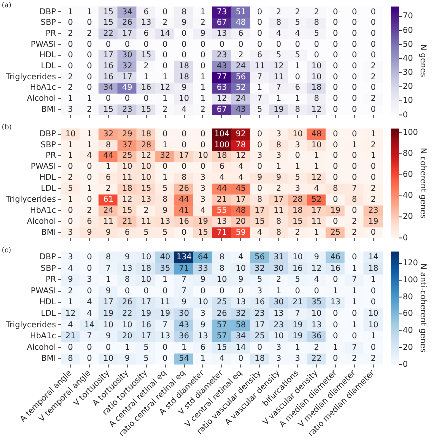 This screenshot has width=435, height=440. What do you see at coordinates (127, 23) in the screenshot?
I see `data-label: 26` at bounding box center [127, 23].